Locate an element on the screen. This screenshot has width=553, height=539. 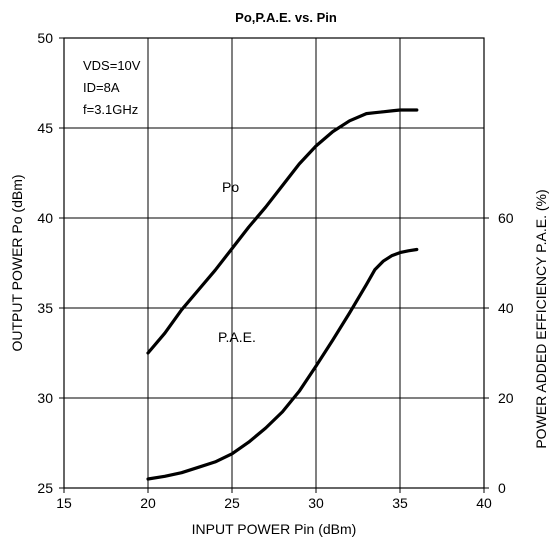
x-tick-label: 25 is located at coordinates (232, 503).